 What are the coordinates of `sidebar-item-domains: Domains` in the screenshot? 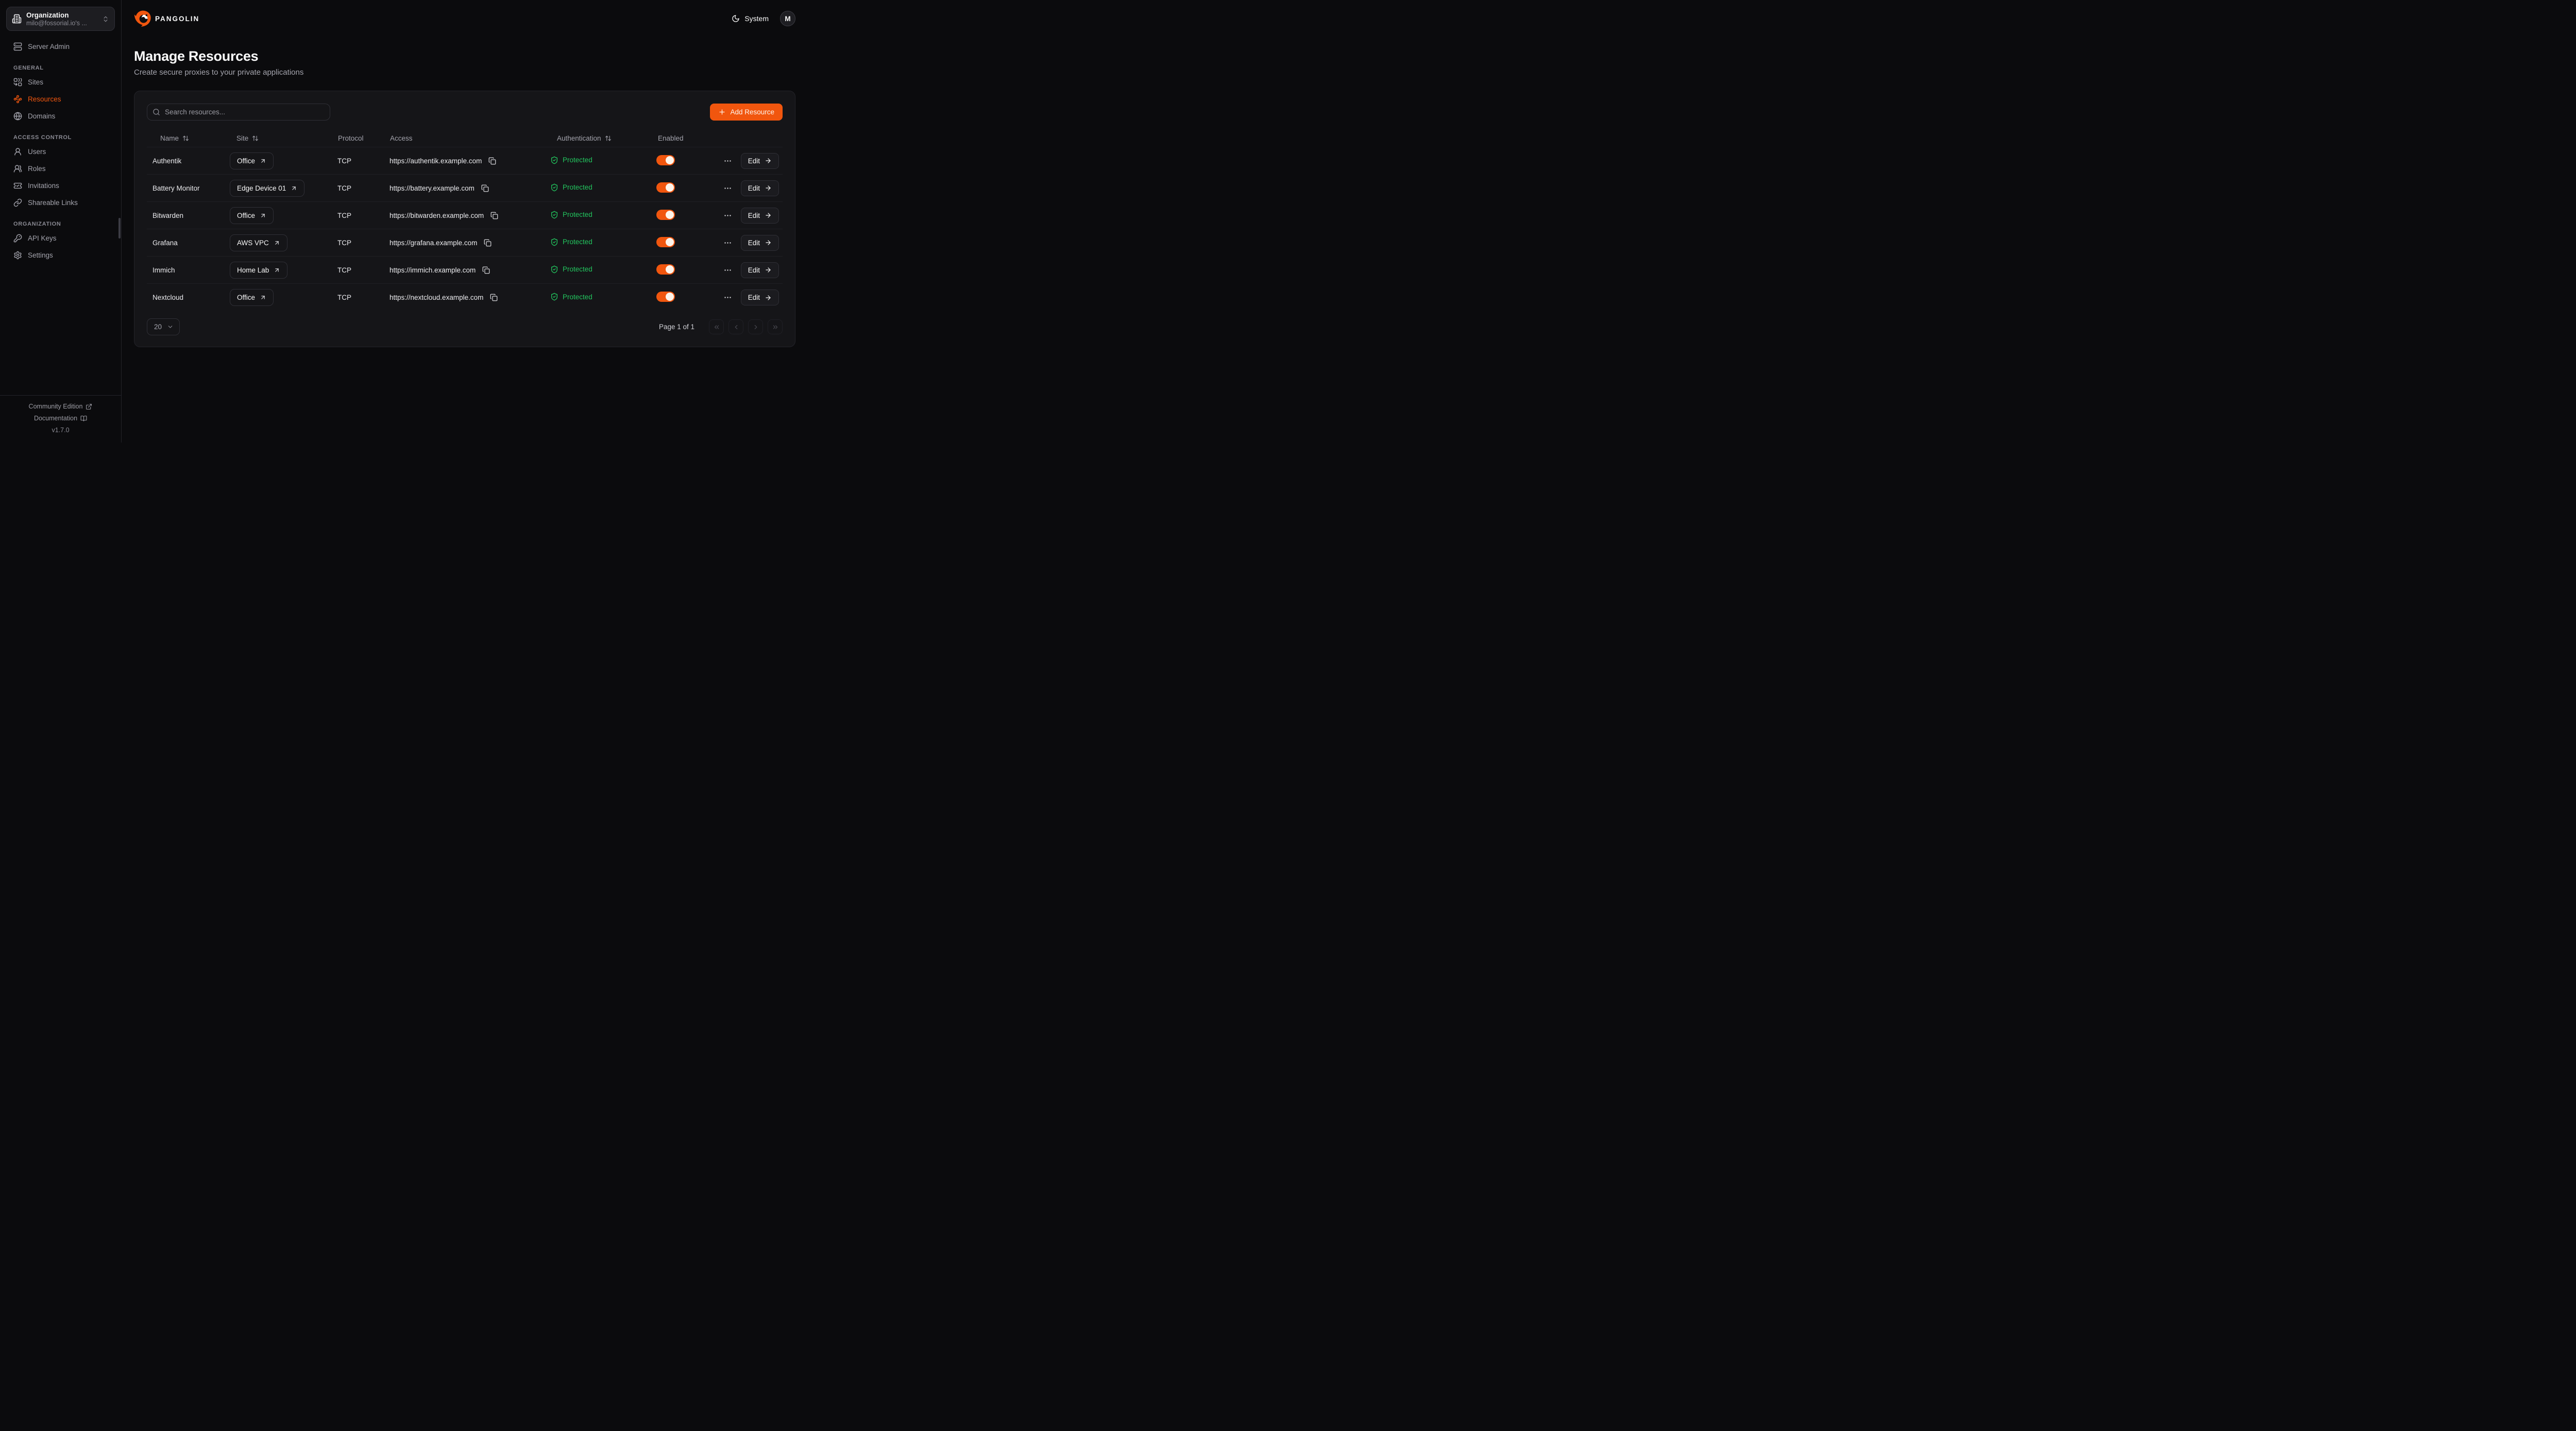 It's located at (60, 116).